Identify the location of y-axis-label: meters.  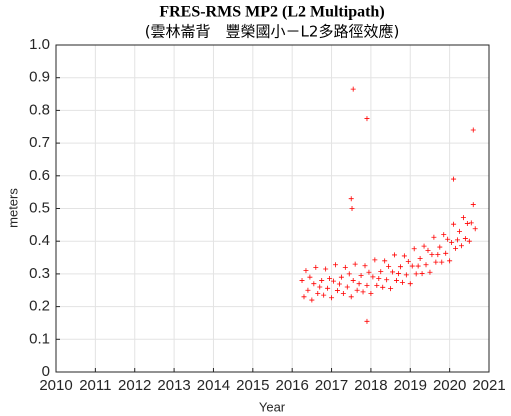
(12, 208).